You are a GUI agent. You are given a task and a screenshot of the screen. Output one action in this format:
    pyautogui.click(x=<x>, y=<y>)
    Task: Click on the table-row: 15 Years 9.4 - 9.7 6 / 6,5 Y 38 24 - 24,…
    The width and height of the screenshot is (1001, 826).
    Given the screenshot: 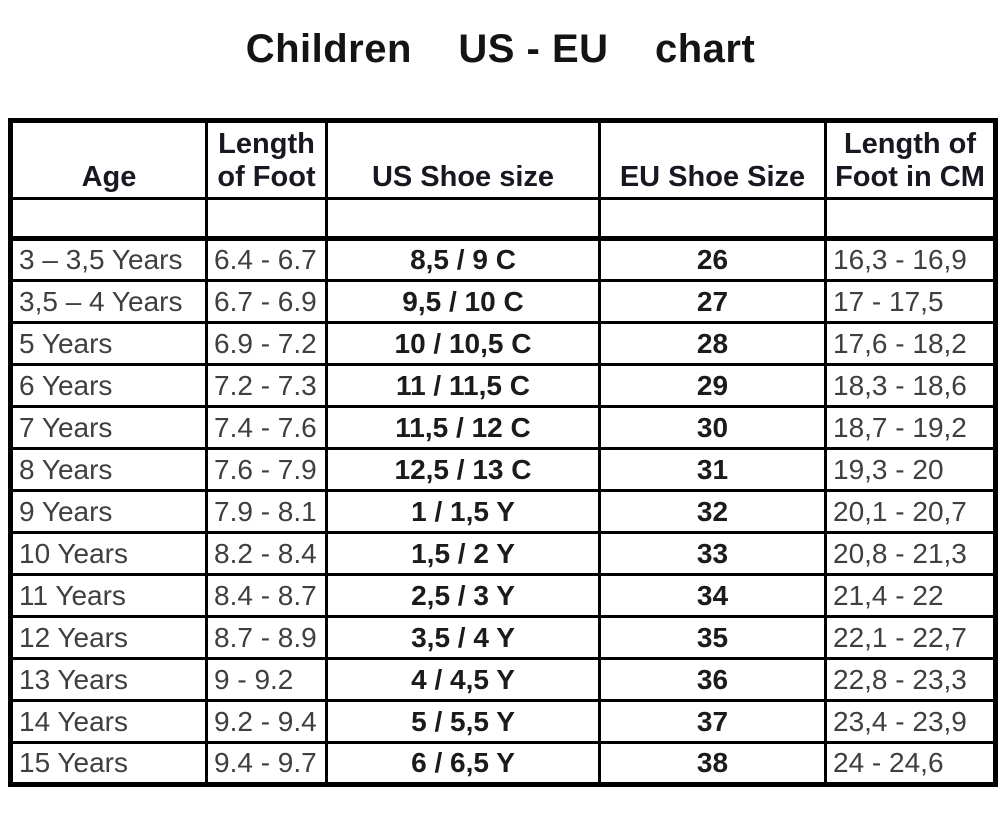 What is the action you would take?
    pyautogui.click(x=503, y=763)
    